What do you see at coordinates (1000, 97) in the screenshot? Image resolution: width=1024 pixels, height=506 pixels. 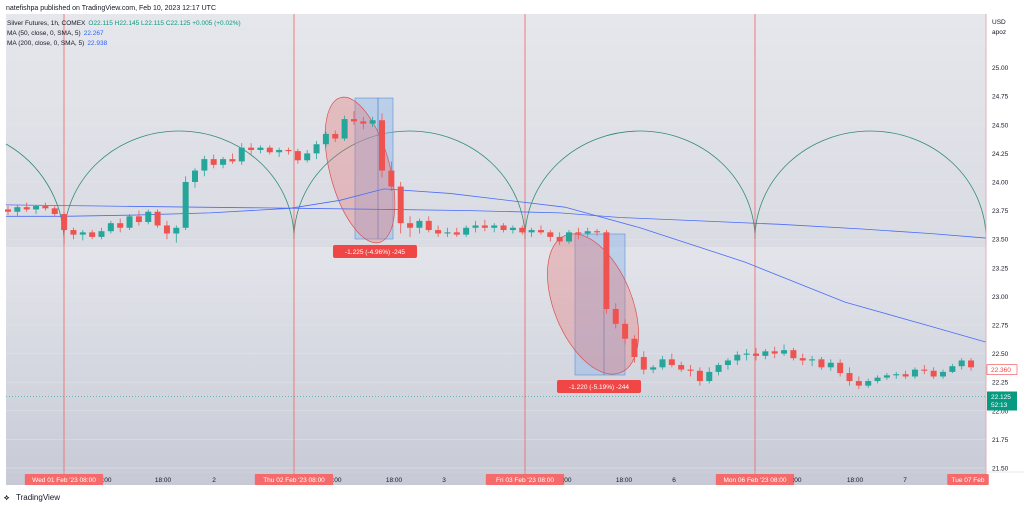 I see `price-tick-label: 24.75` at bounding box center [1000, 97].